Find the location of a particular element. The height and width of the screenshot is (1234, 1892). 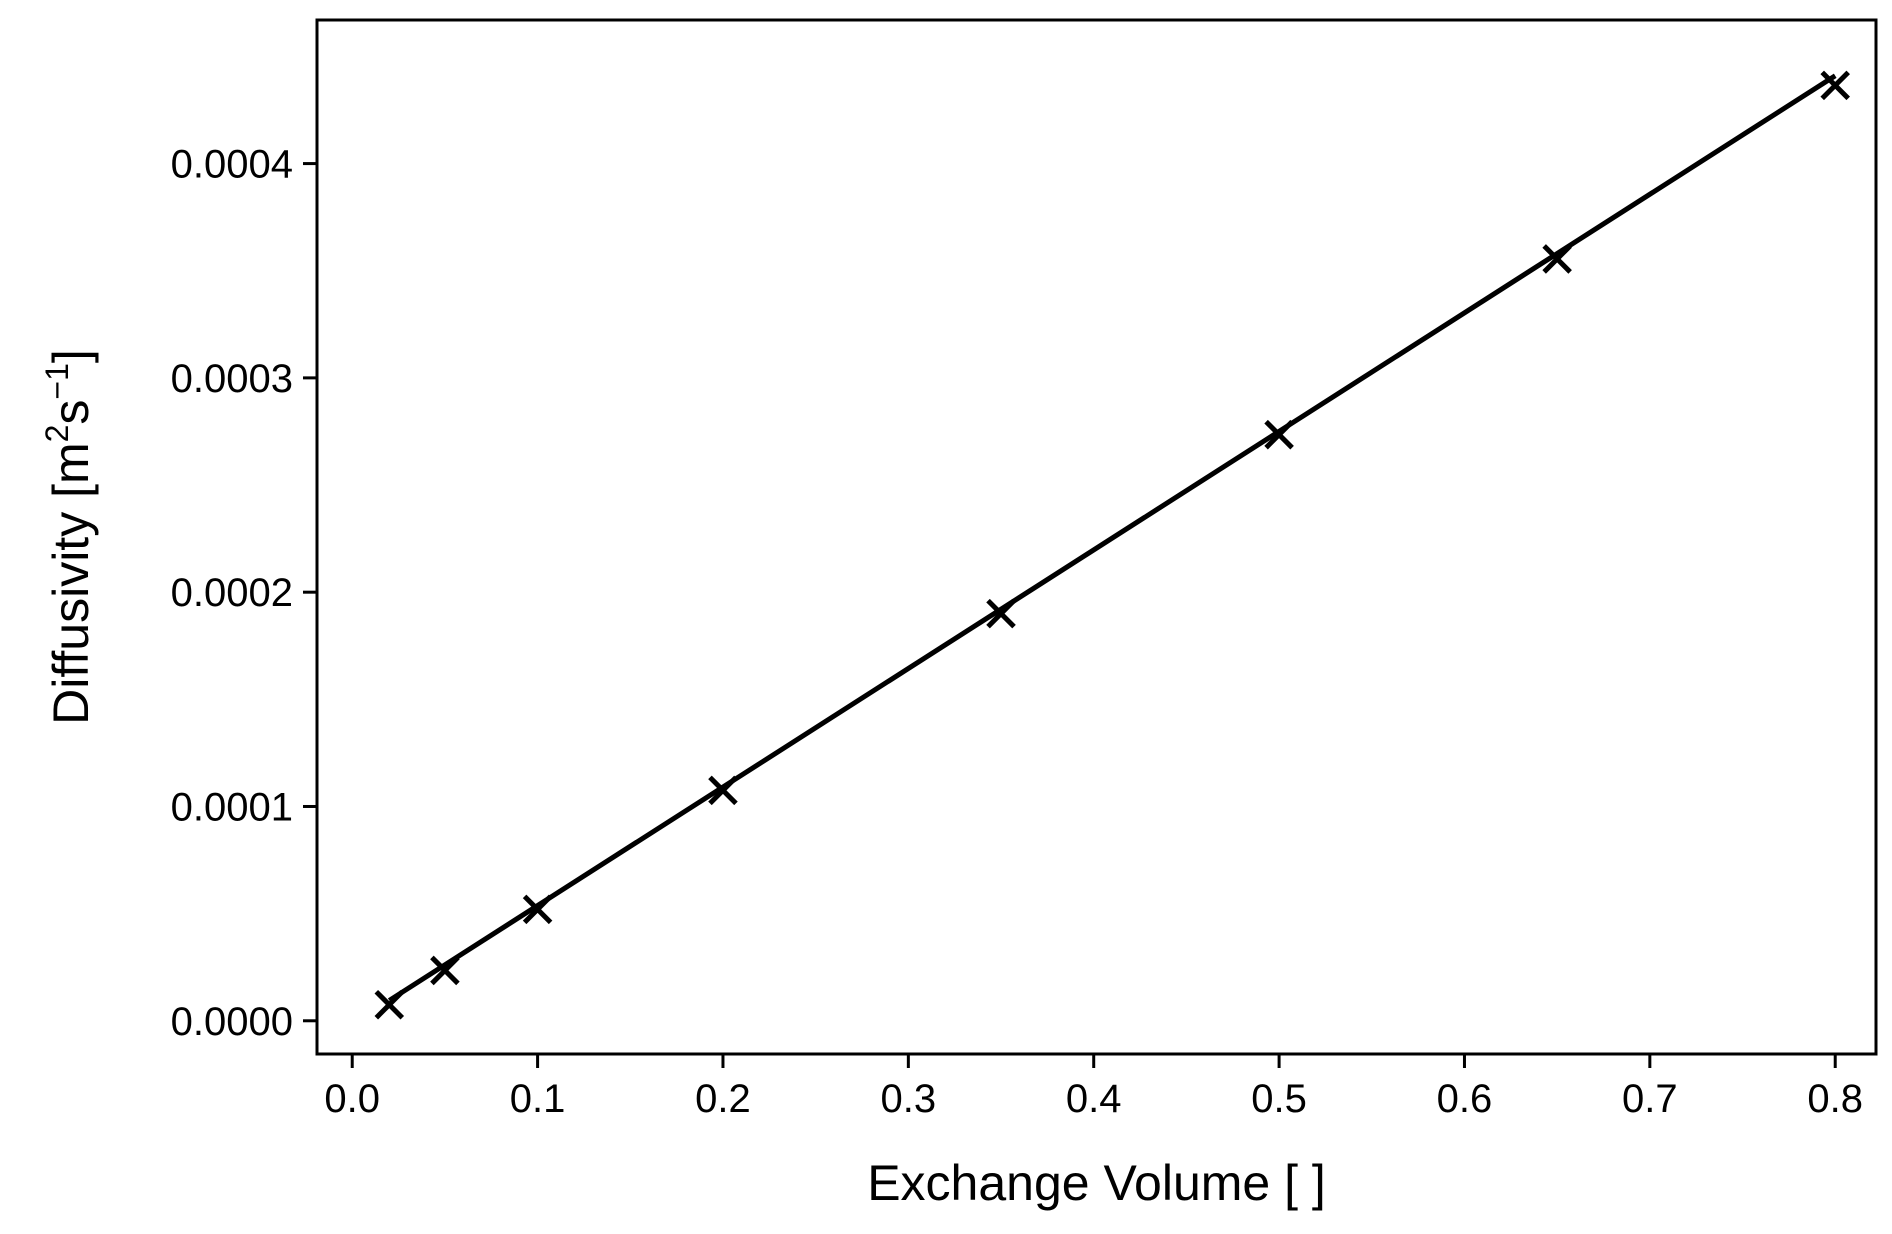

x-axis-ticks: 0.0 0.1 0.2 0.3 0.4 0.5 0.6 0.7 0.8 is located at coordinates (1093, 1087).